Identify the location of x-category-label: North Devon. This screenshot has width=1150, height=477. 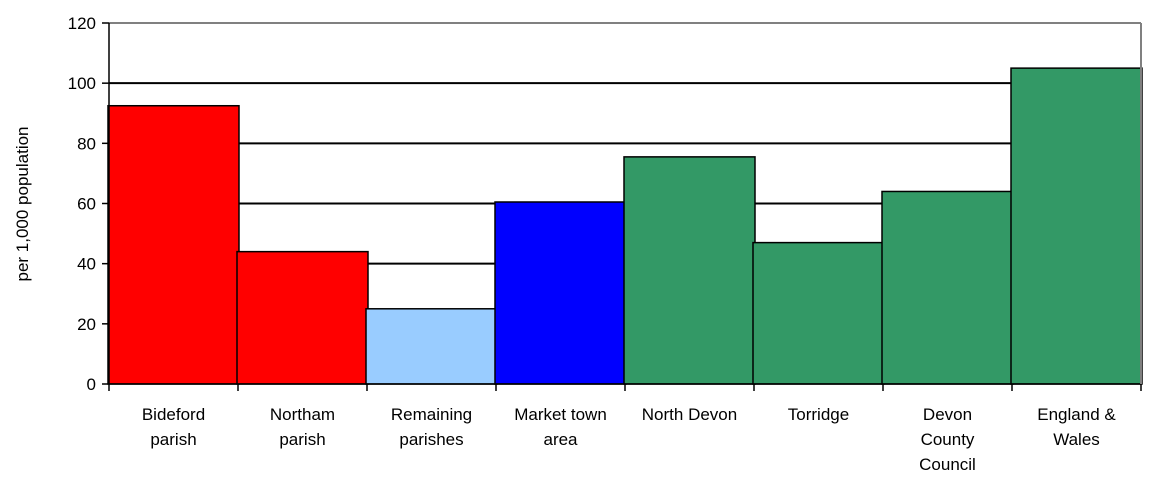
(689, 414).